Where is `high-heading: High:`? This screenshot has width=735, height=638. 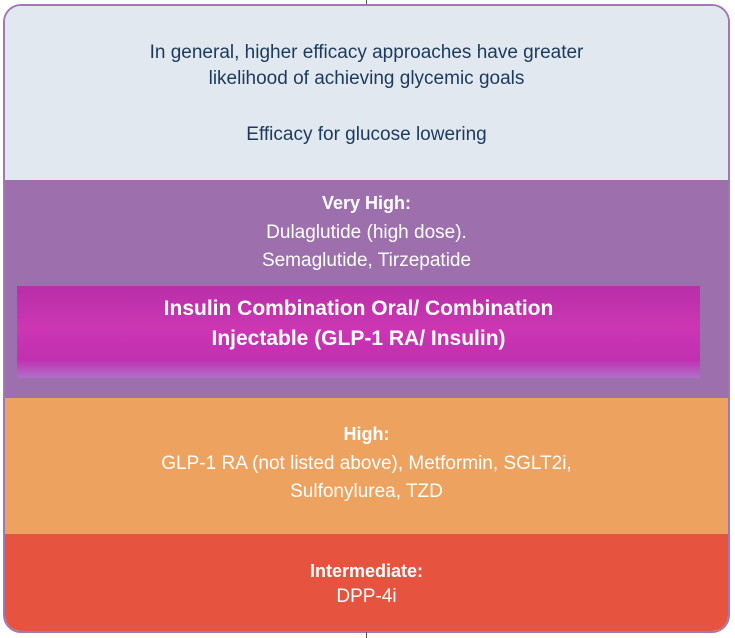
high-heading: High: is located at coordinates (366, 434).